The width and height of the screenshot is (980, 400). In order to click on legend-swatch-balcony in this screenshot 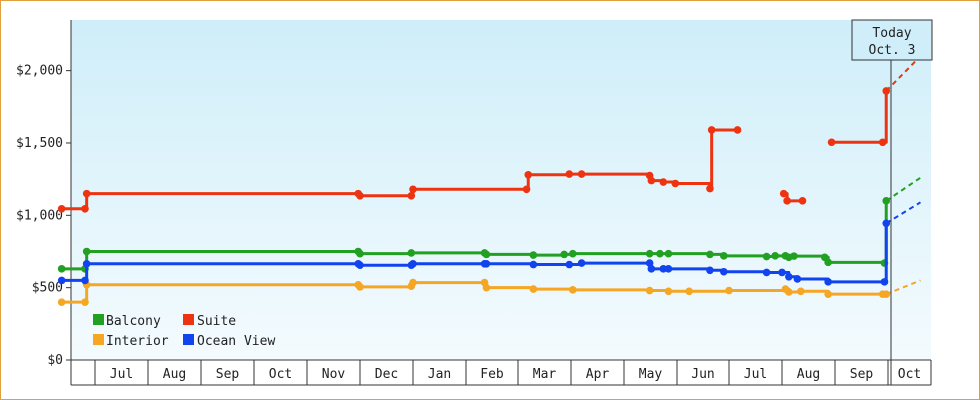, I will do `click(98, 319)`.